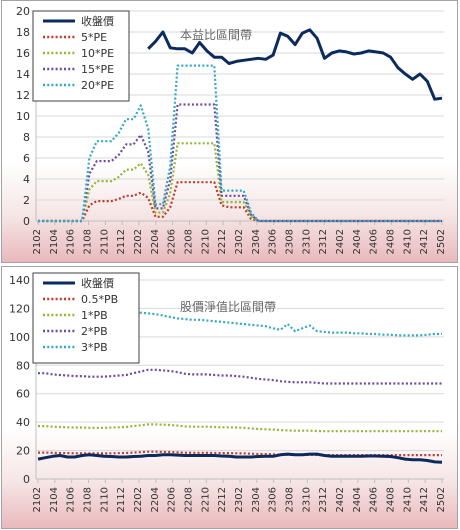 The width and height of the screenshot is (460, 530). Describe the element at coordinates (23, 422) in the screenshot. I see `y-tick-label: 40` at that location.